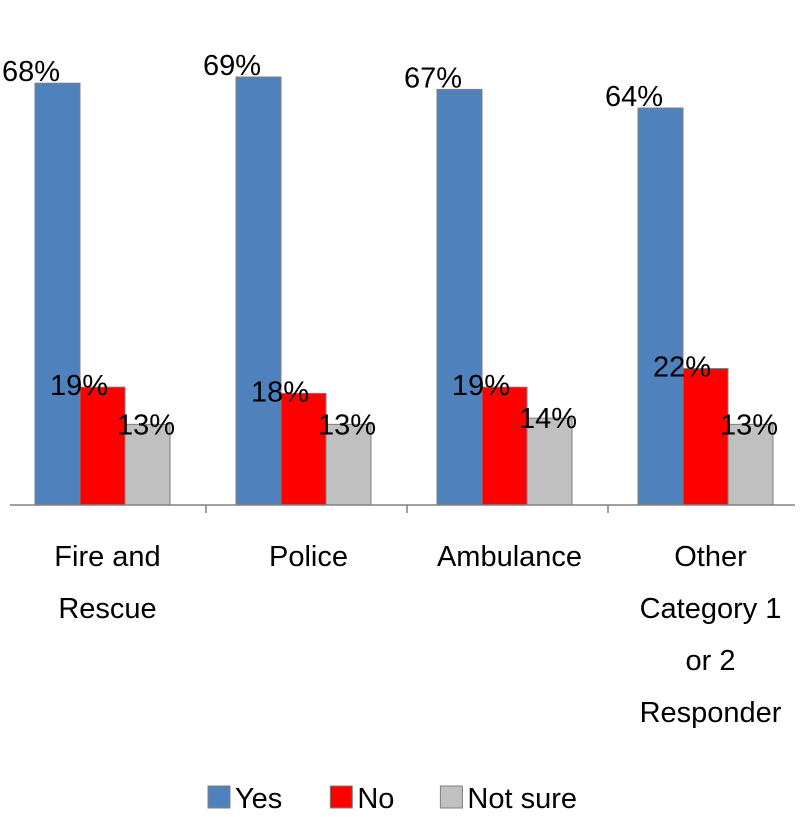  Describe the element at coordinates (451, 797) in the screenshot. I see `legend-swatch-not-sure` at that location.